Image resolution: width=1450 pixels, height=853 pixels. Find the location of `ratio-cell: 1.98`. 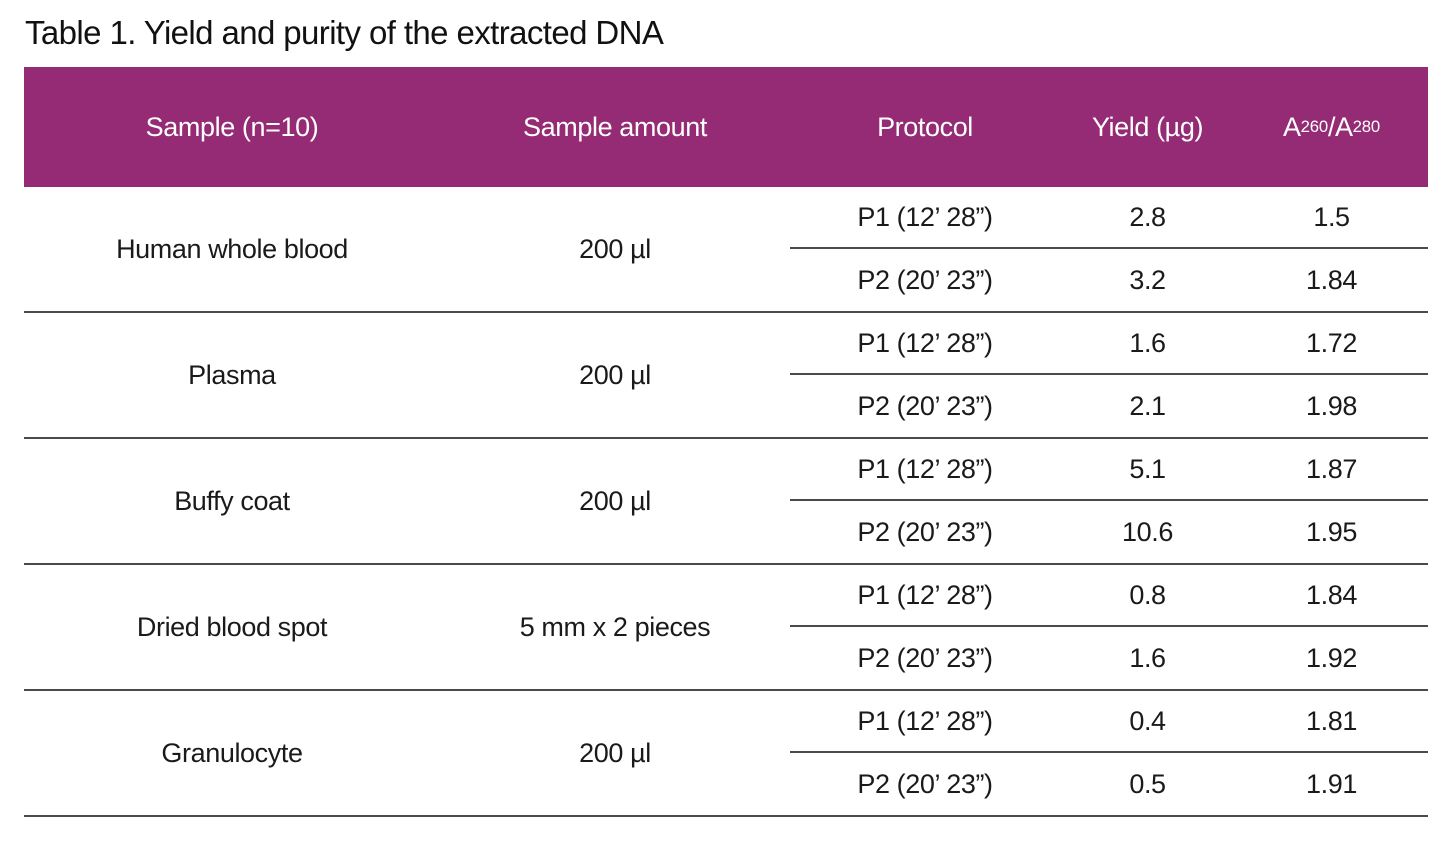

ratio-cell: 1.98 is located at coordinates (1331, 405).